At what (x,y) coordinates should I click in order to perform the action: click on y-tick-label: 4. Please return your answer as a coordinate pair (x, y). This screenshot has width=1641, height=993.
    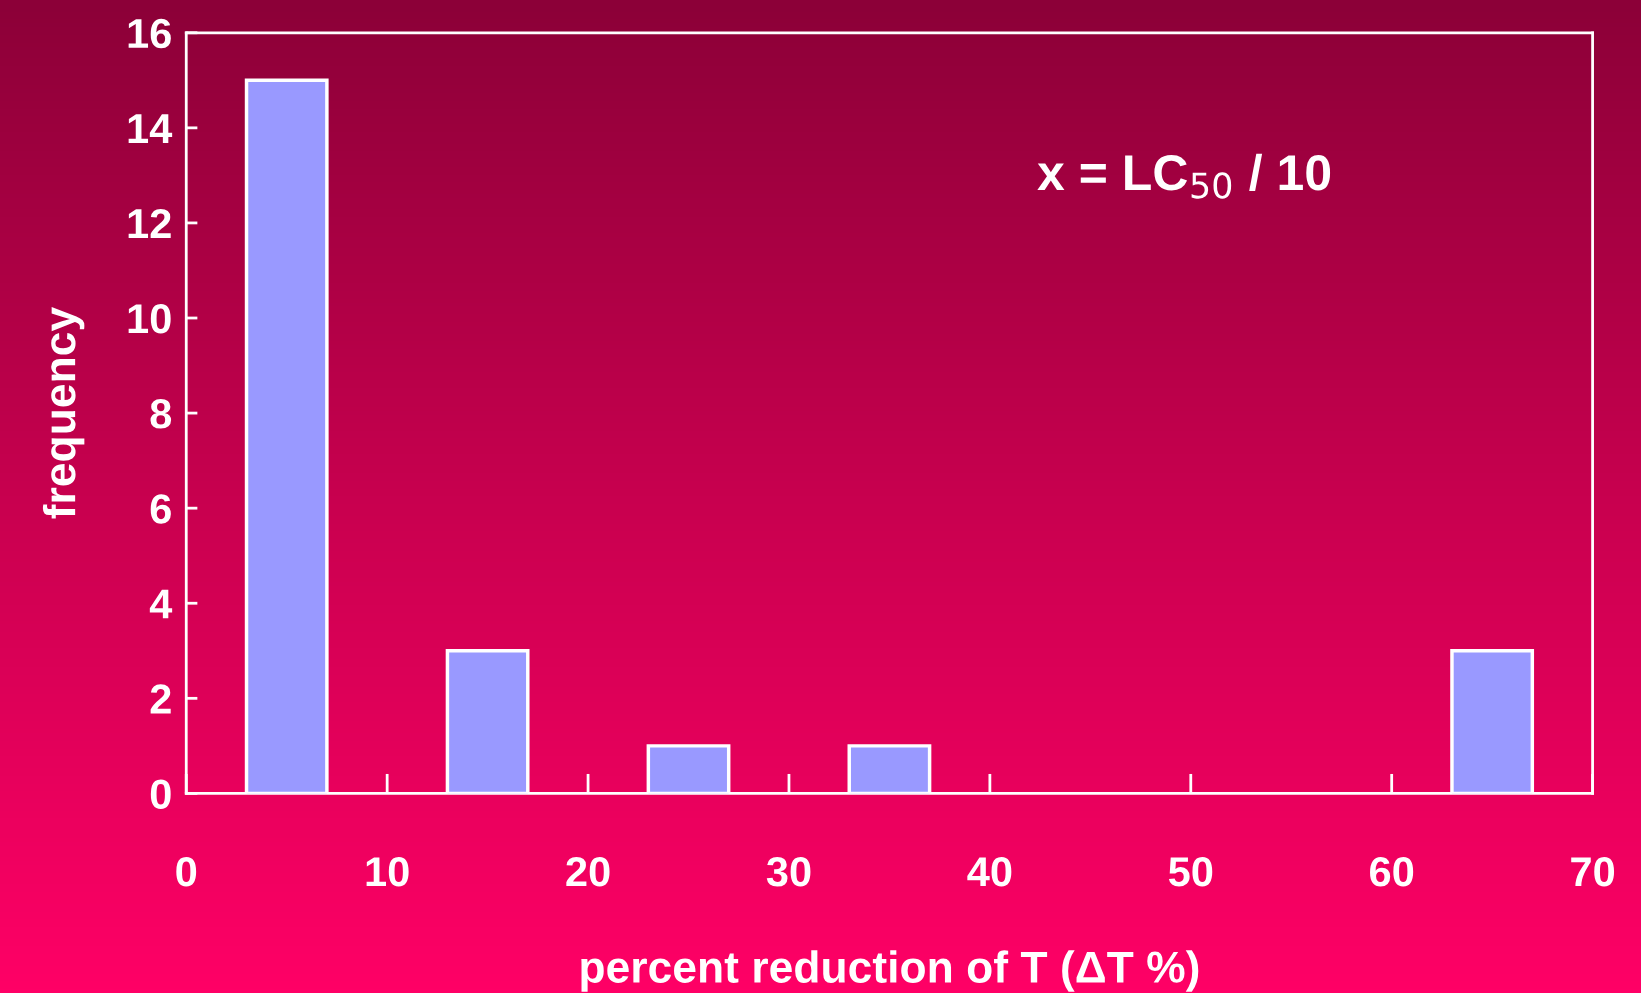
    Looking at the image, I should click on (161, 604).